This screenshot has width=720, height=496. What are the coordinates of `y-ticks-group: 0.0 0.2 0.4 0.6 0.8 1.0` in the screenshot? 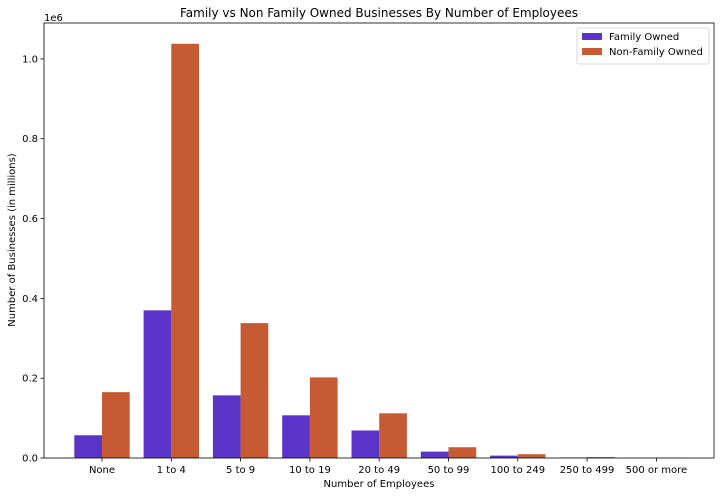 It's located at (33, 259).